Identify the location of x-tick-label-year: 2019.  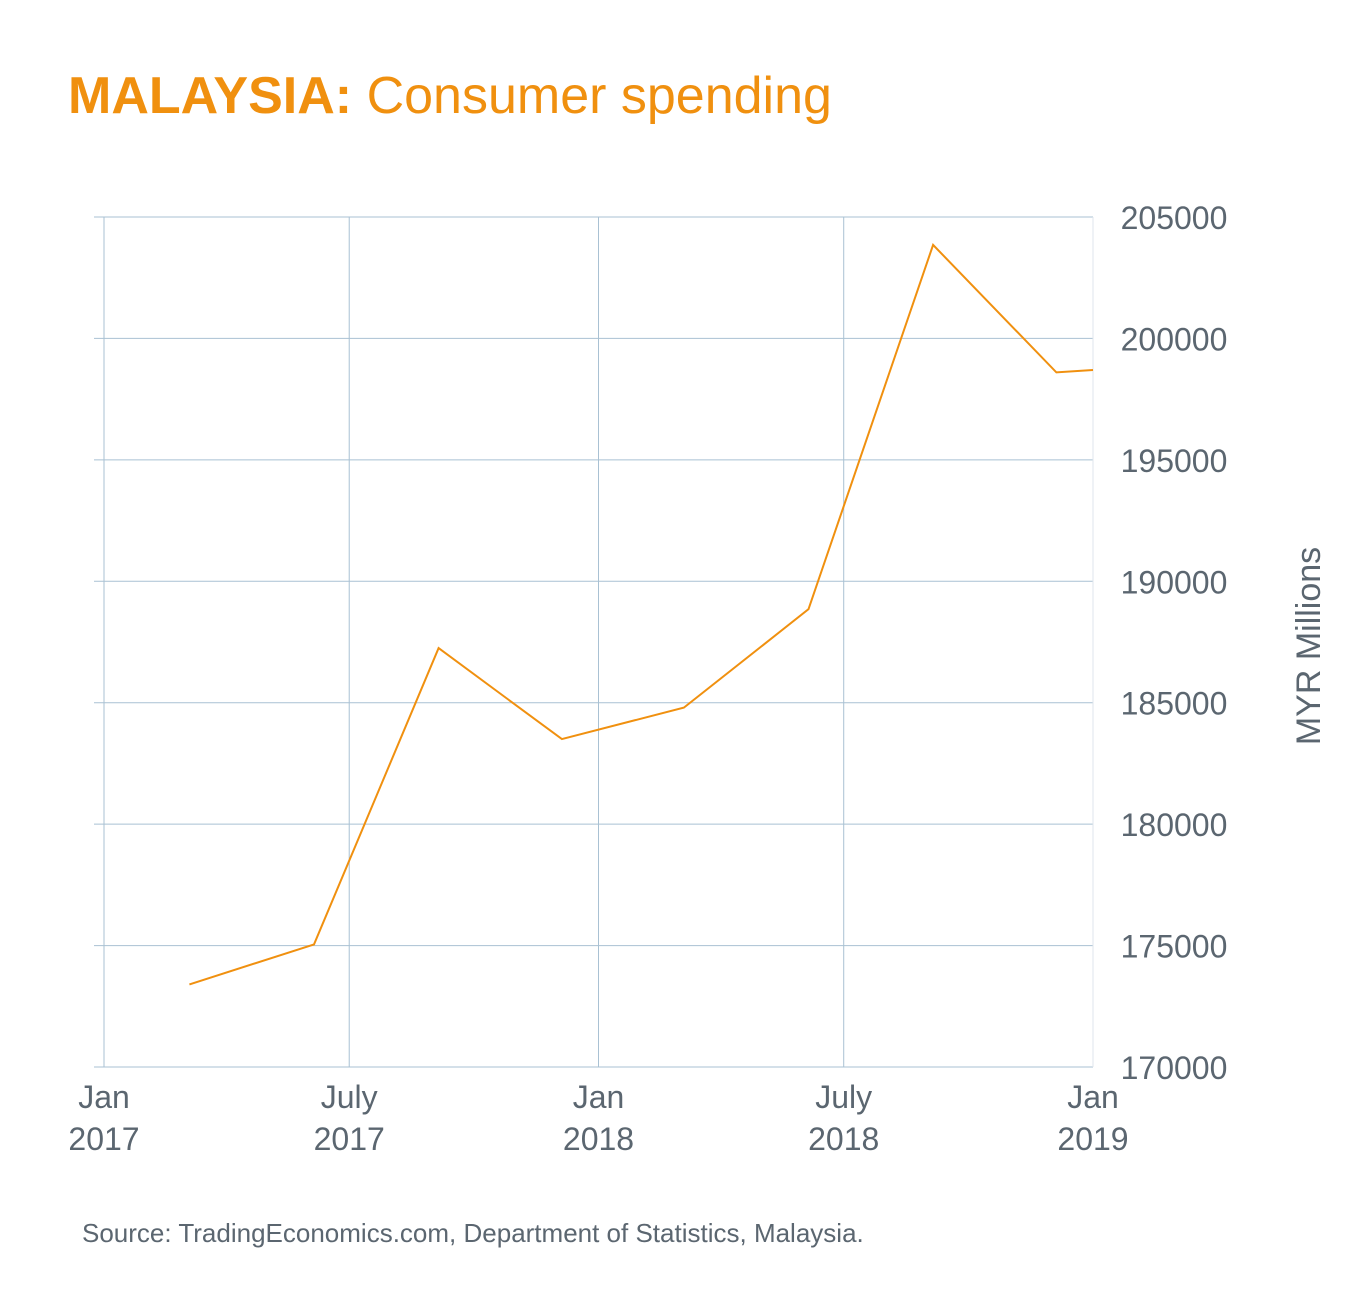
(1092, 1139).